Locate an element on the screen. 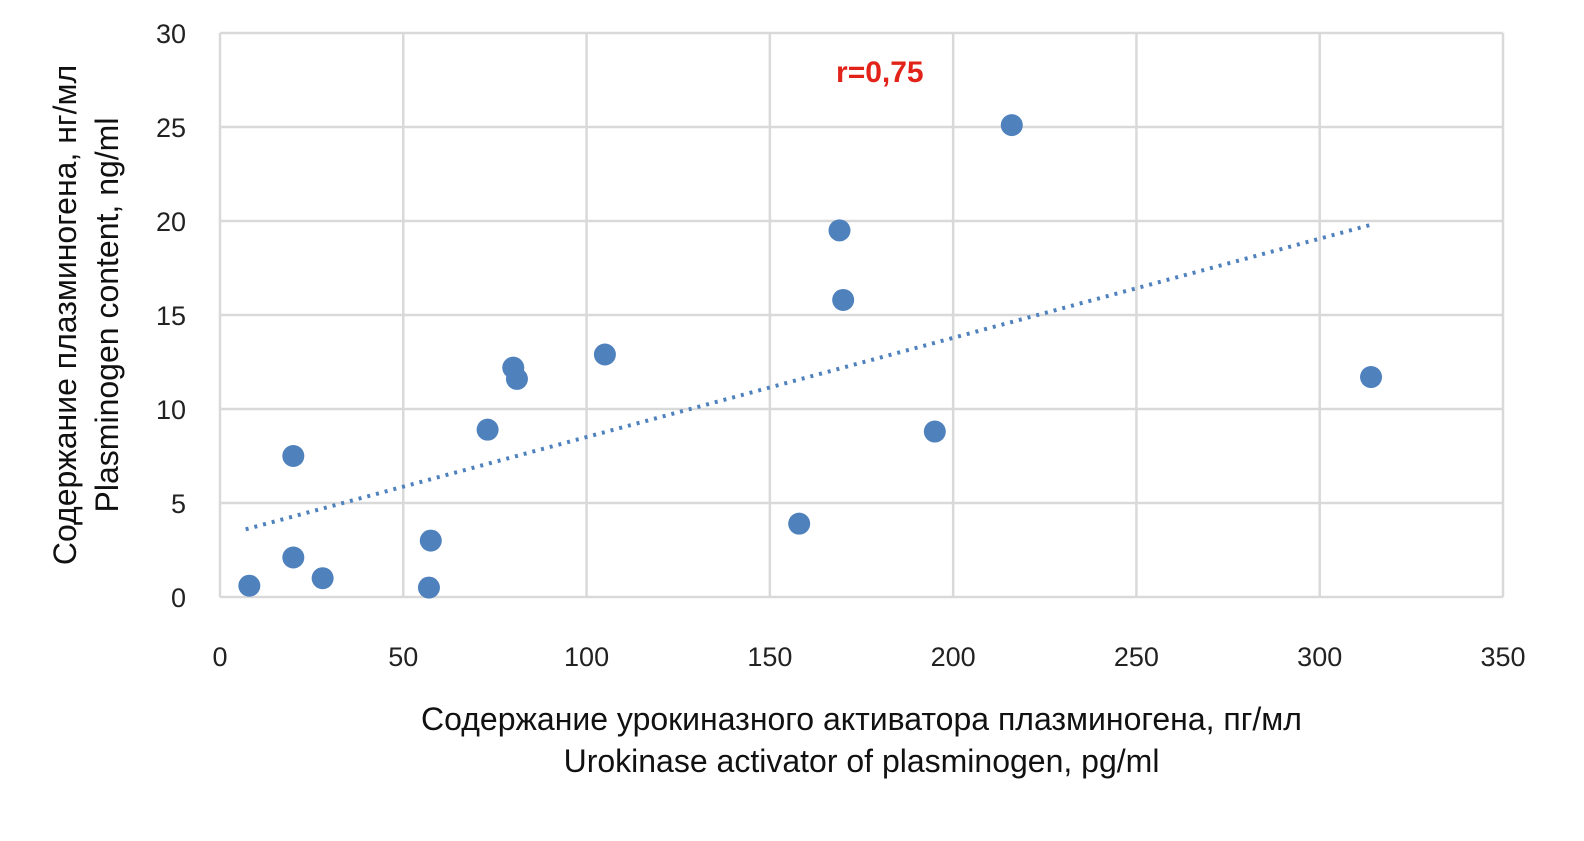 This screenshot has width=1584, height=841. x-axis-ticks: 0 50 100 150 200 250 300 350 is located at coordinates (868, 657).